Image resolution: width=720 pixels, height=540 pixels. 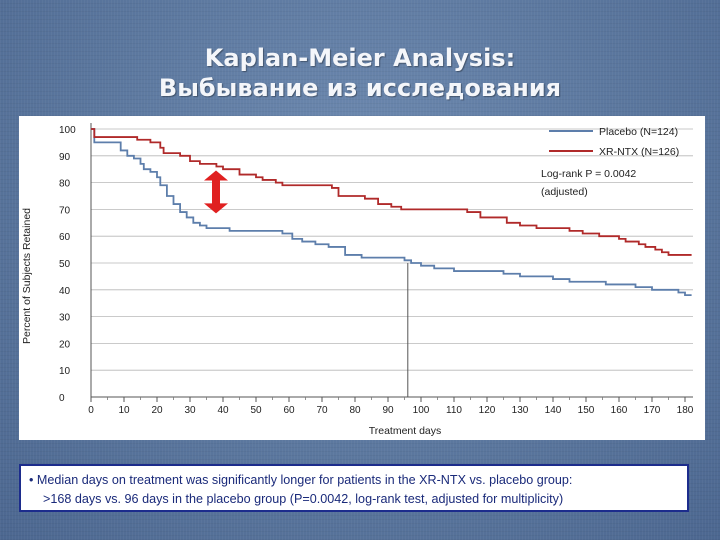 I want to click on x-tick-label-70: 70, so click(x=322, y=410).